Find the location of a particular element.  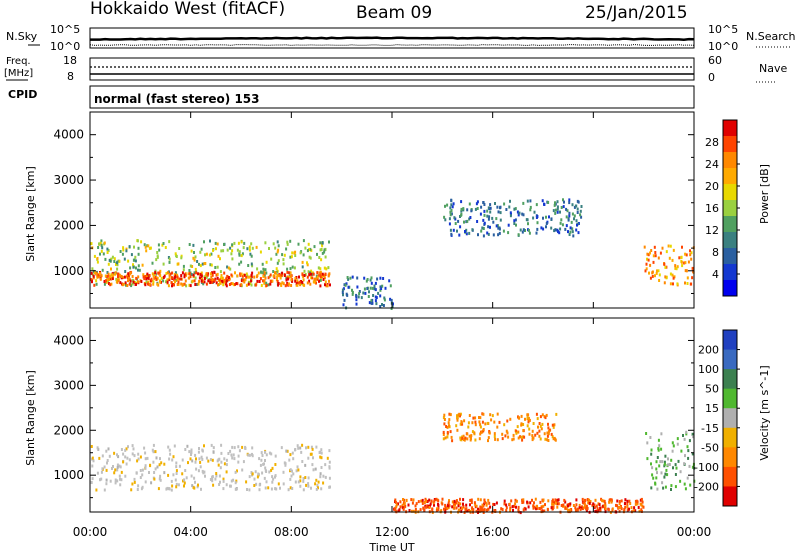

velocity-cb-frame is located at coordinates (730, 418).